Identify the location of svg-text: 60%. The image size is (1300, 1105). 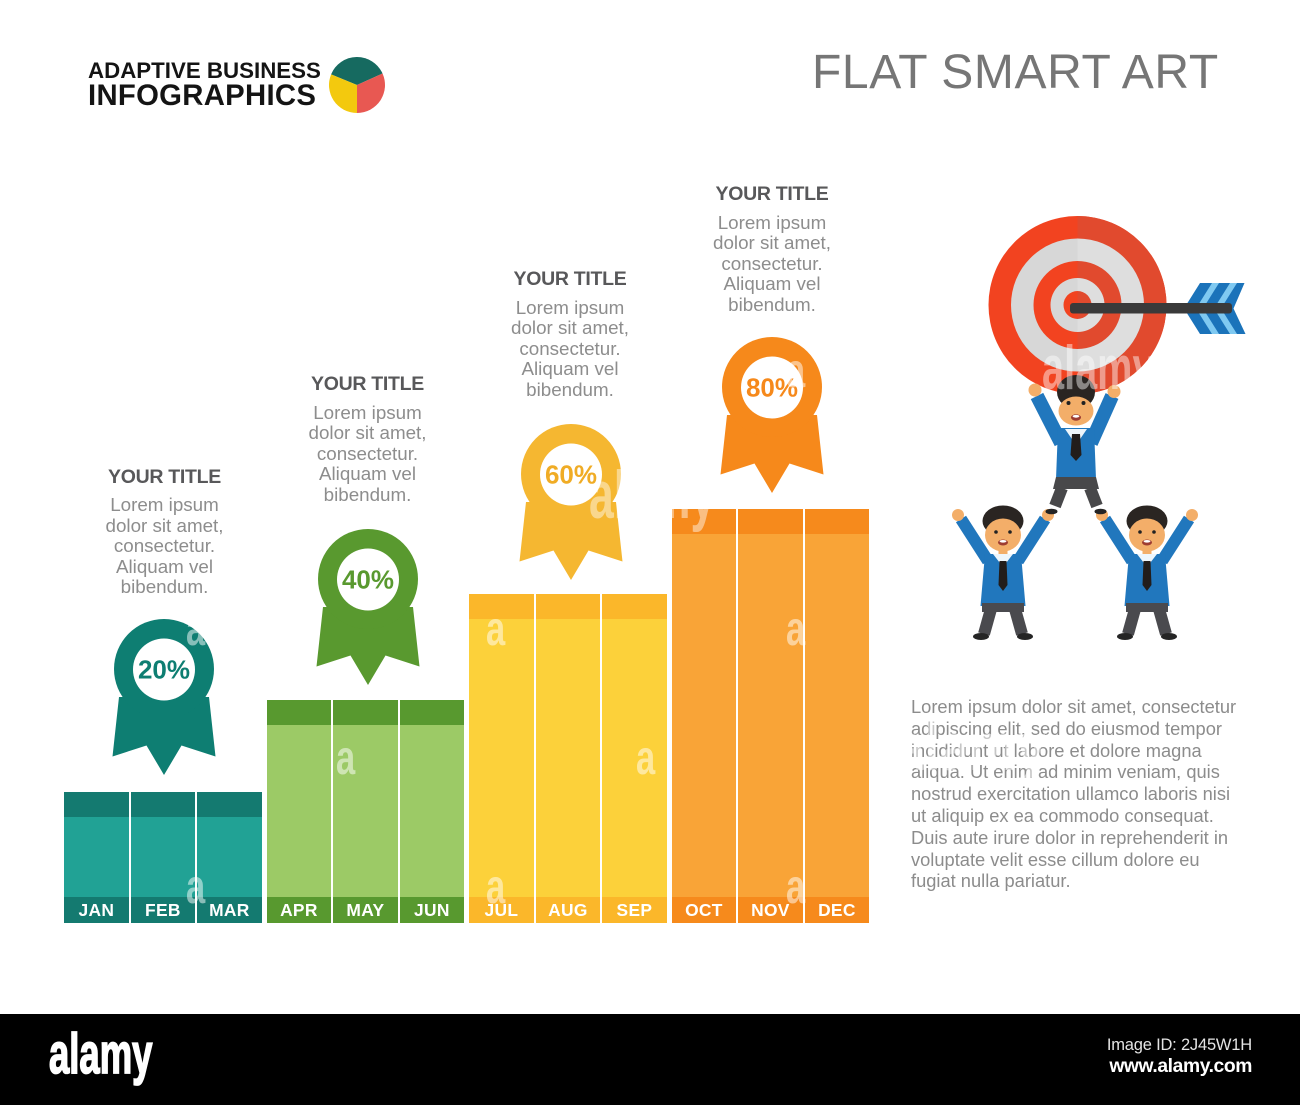
(571, 474).